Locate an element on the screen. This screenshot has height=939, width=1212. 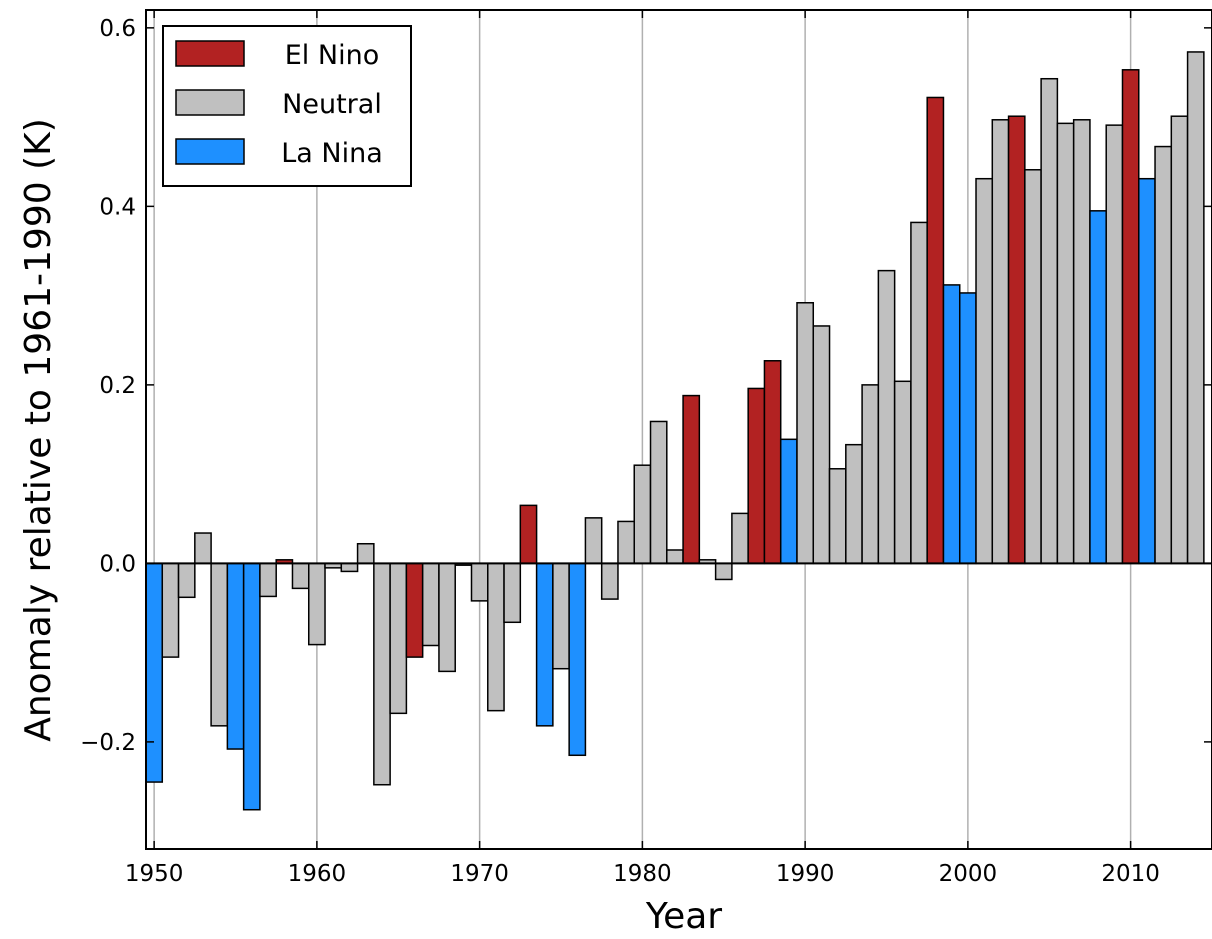
bar-1959 is located at coordinates (300, 576).